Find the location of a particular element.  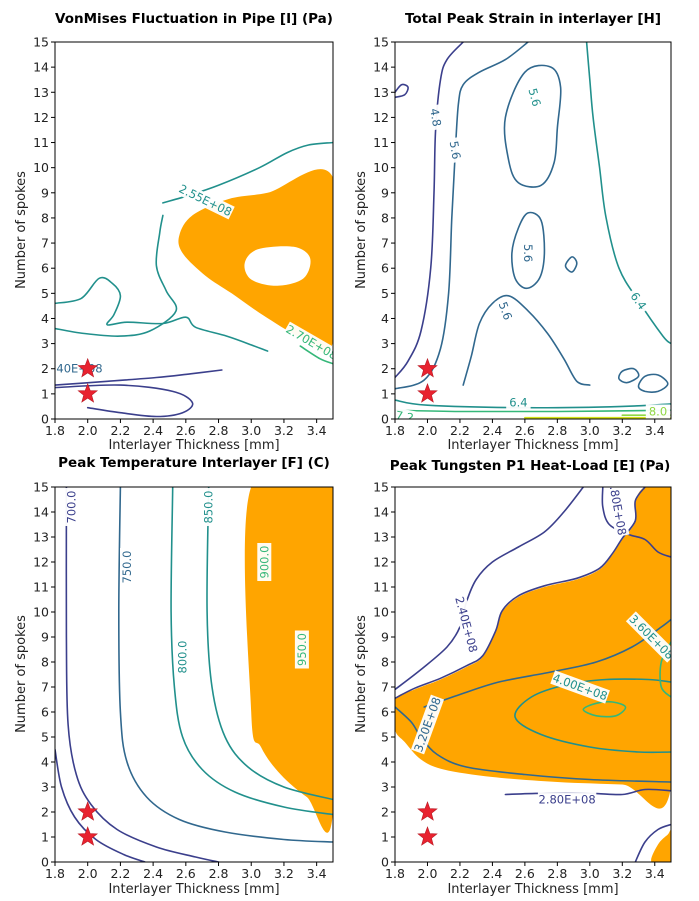

x-axis-label: Interlayer Thickness [mm] is located at coordinates (532, 889).